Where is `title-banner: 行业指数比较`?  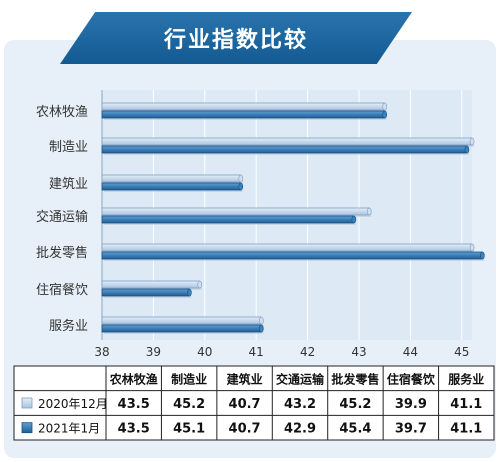
title-banner: 行业指数比较 is located at coordinates (236, 38).